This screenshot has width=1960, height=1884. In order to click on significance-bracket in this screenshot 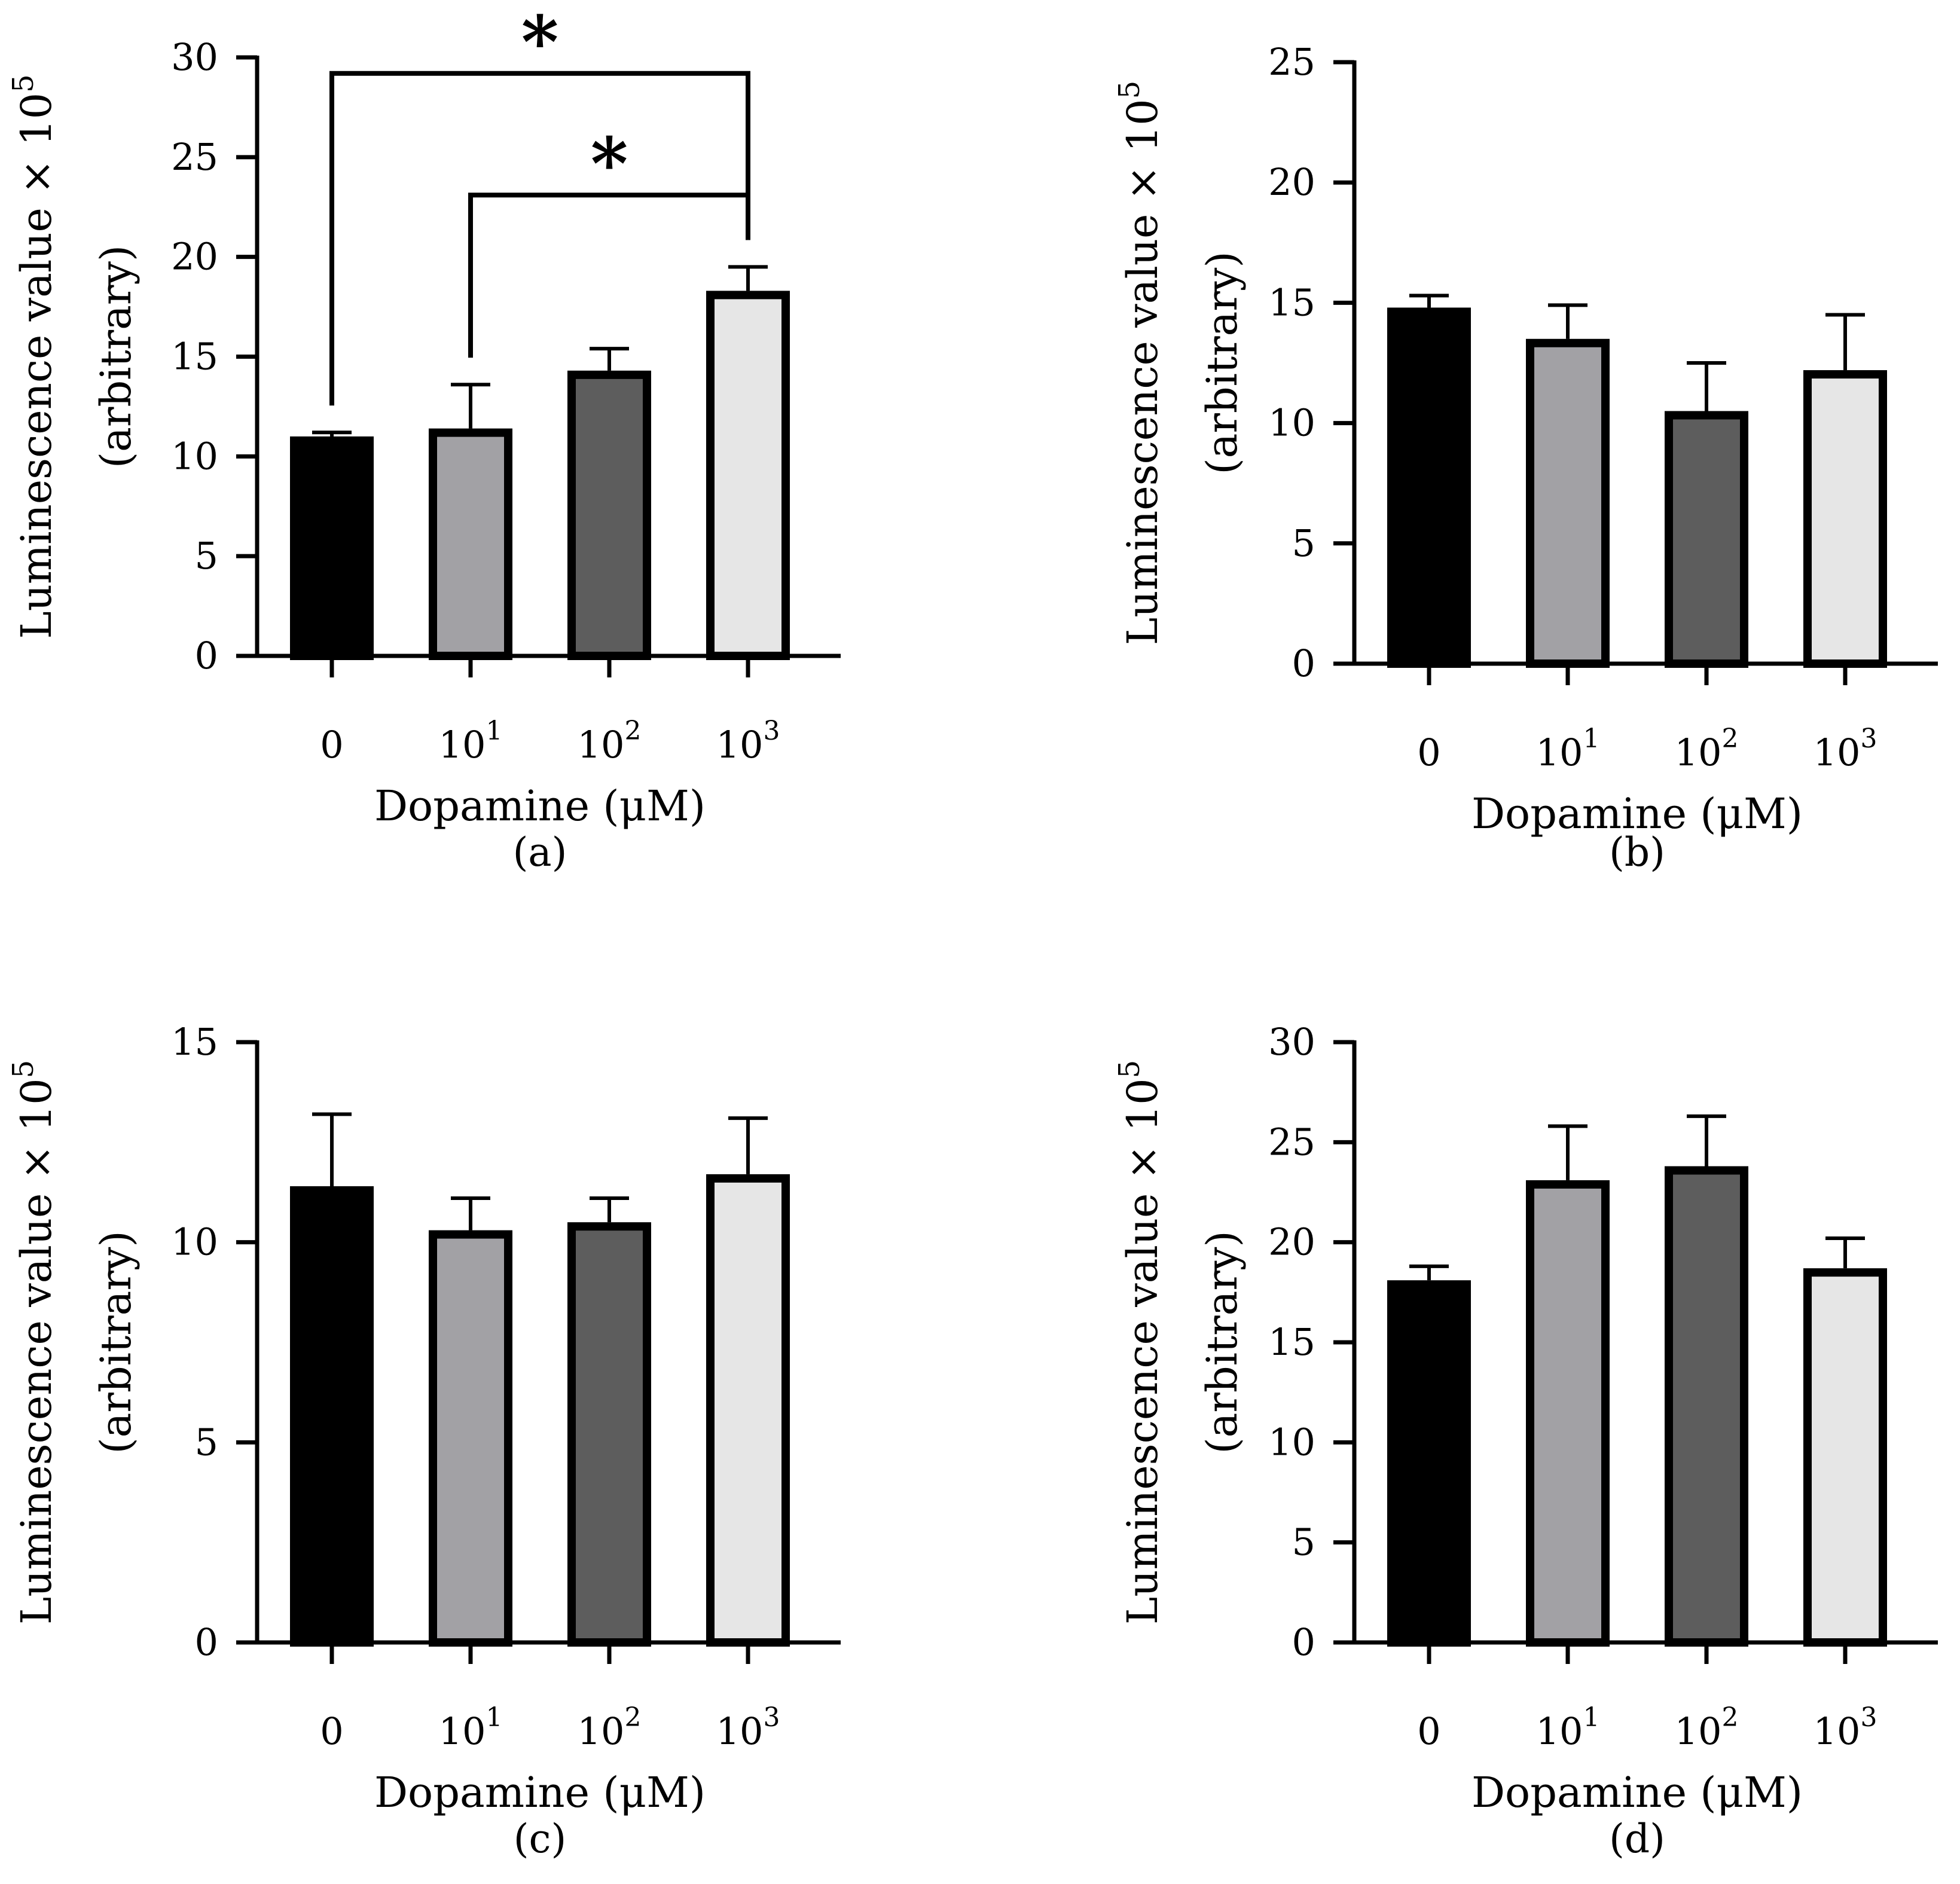, I will do `click(539, 238)`.